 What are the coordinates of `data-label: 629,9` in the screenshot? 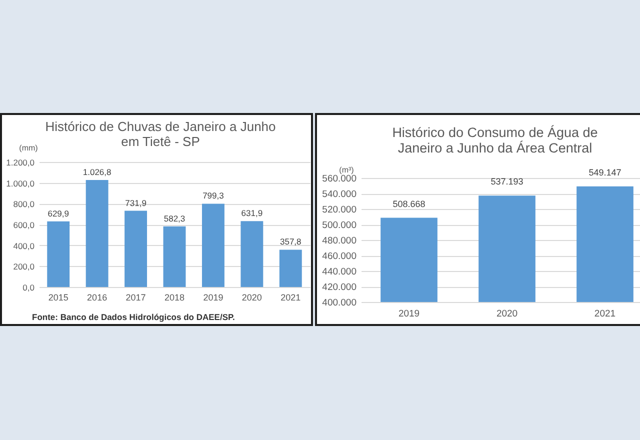 It's located at (59, 213).